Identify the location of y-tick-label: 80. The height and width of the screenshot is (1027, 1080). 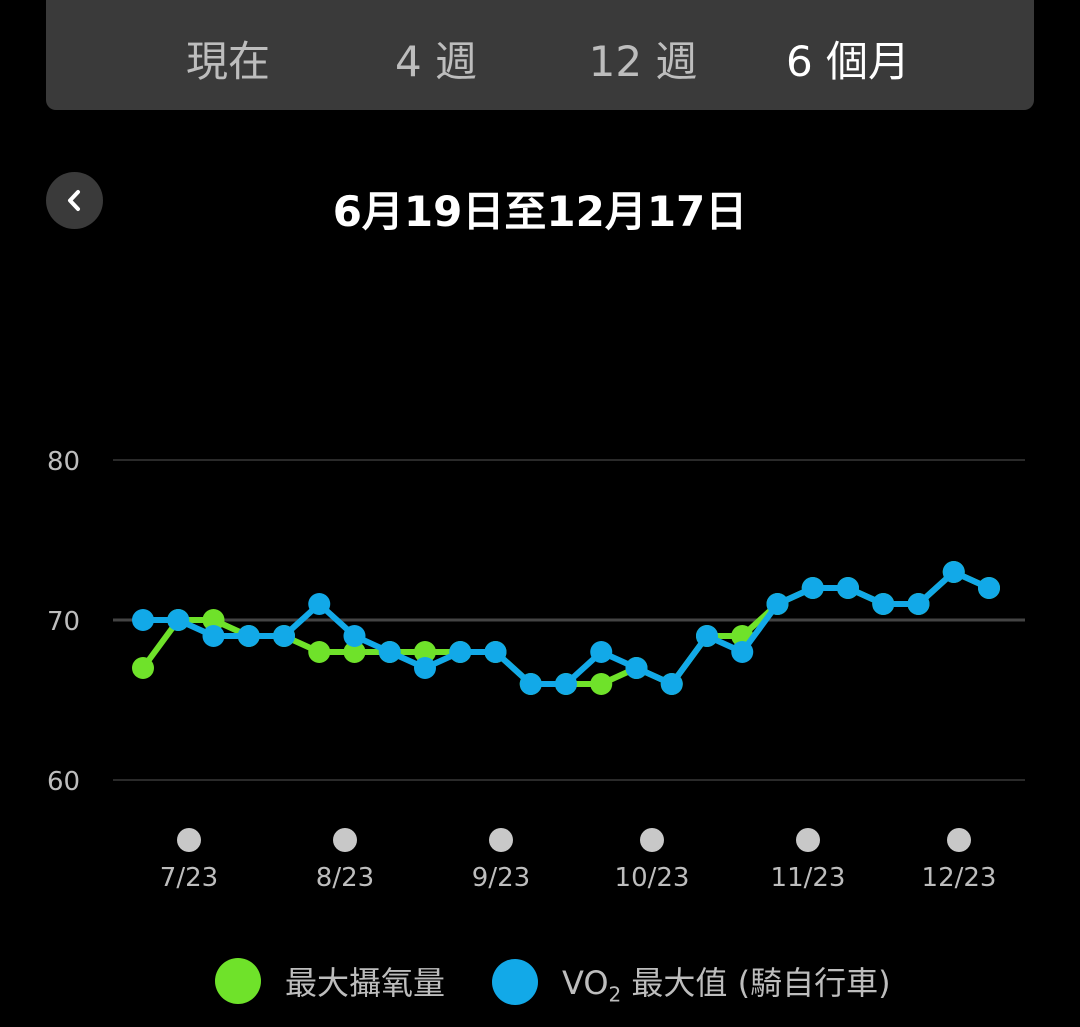
(63, 462).